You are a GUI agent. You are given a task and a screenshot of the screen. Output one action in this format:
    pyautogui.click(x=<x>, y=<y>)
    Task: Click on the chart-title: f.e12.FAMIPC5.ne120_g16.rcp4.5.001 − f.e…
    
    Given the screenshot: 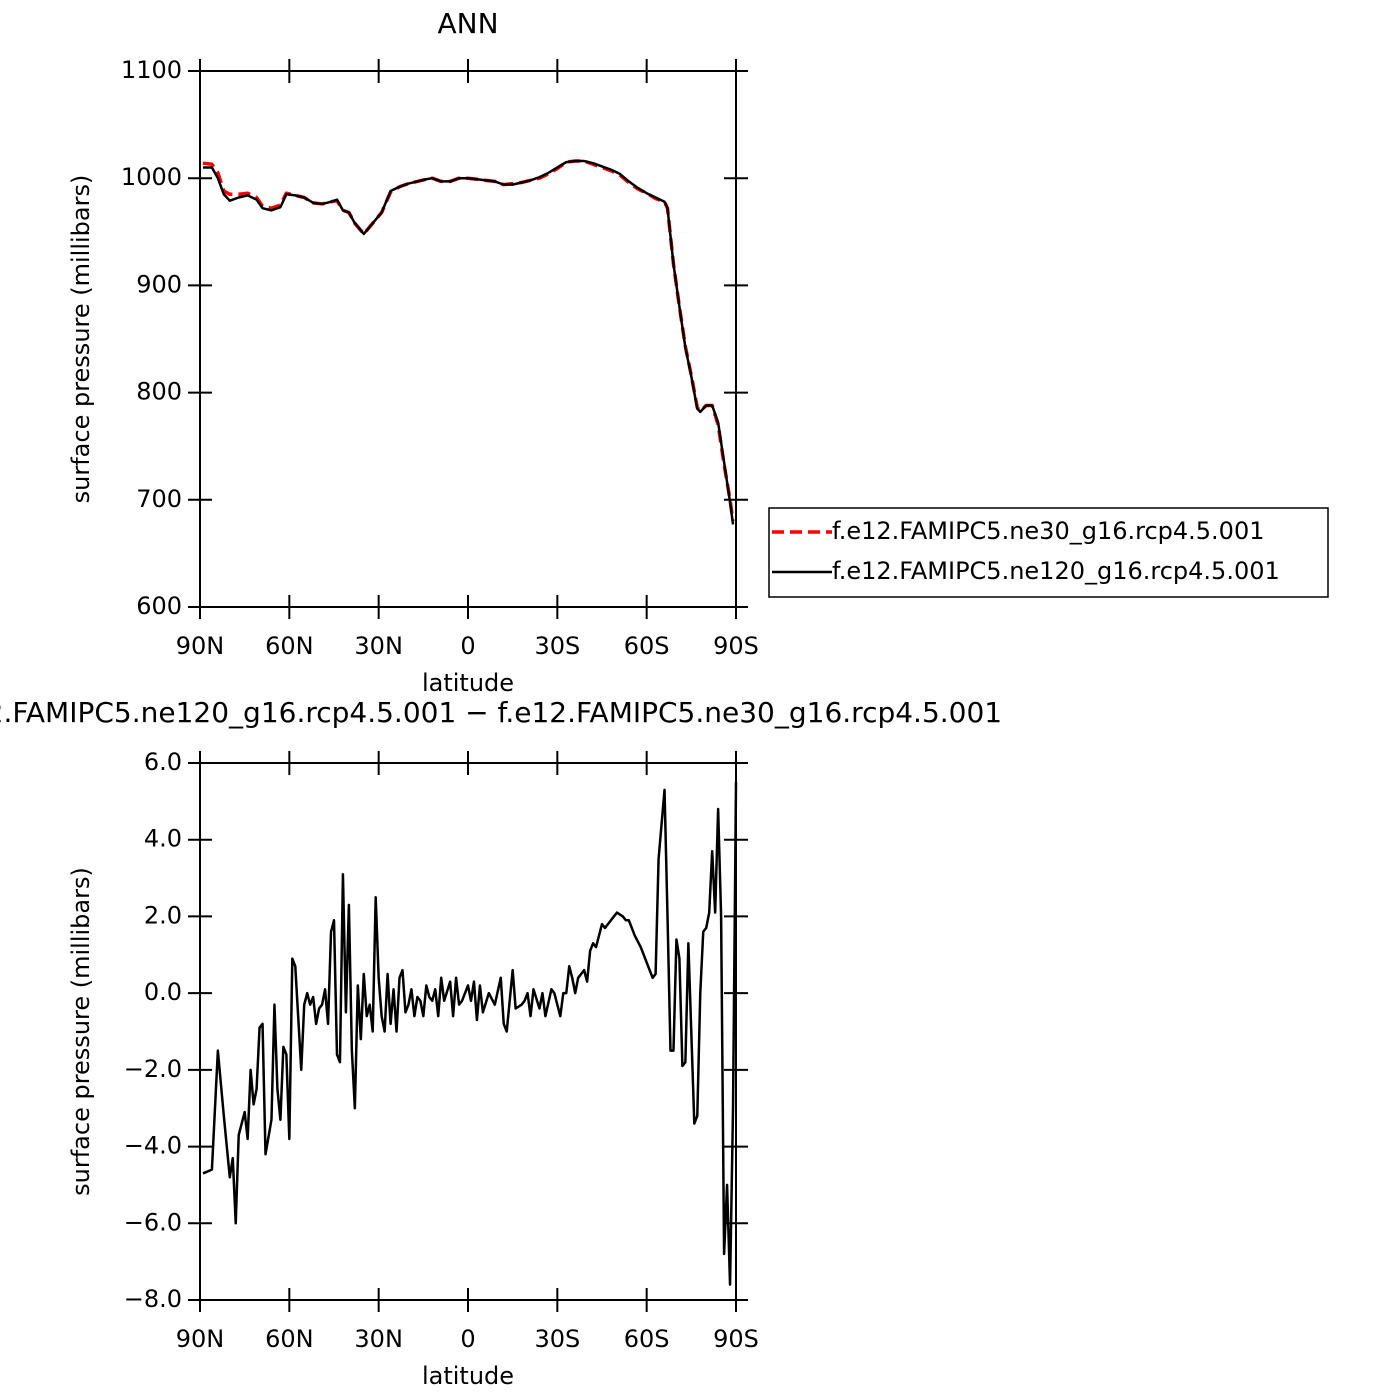 What is the action you would take?
    pyautogui.click(x=501, y=712)
    